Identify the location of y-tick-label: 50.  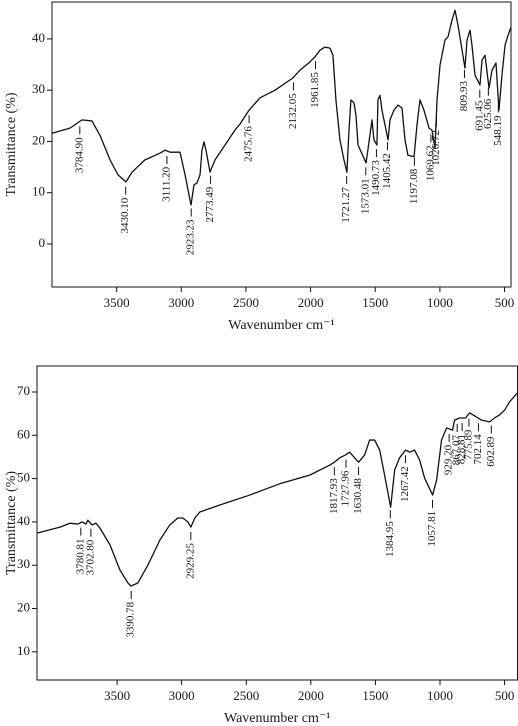
(23, 477).